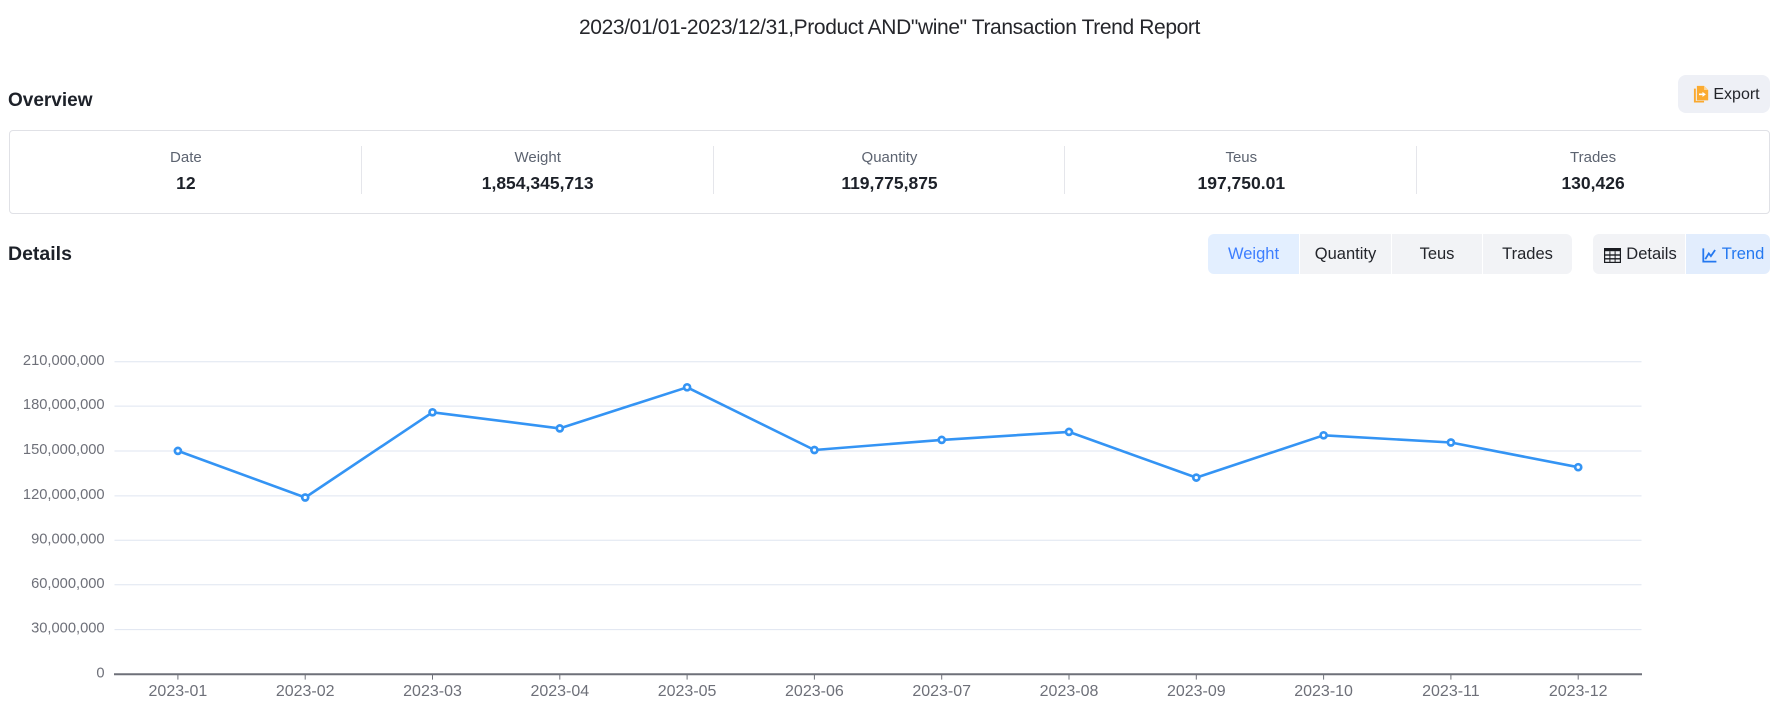 This screenshot has height=703, width=1779. I want to click on svg-text: 2023-02, so click(305, 691).